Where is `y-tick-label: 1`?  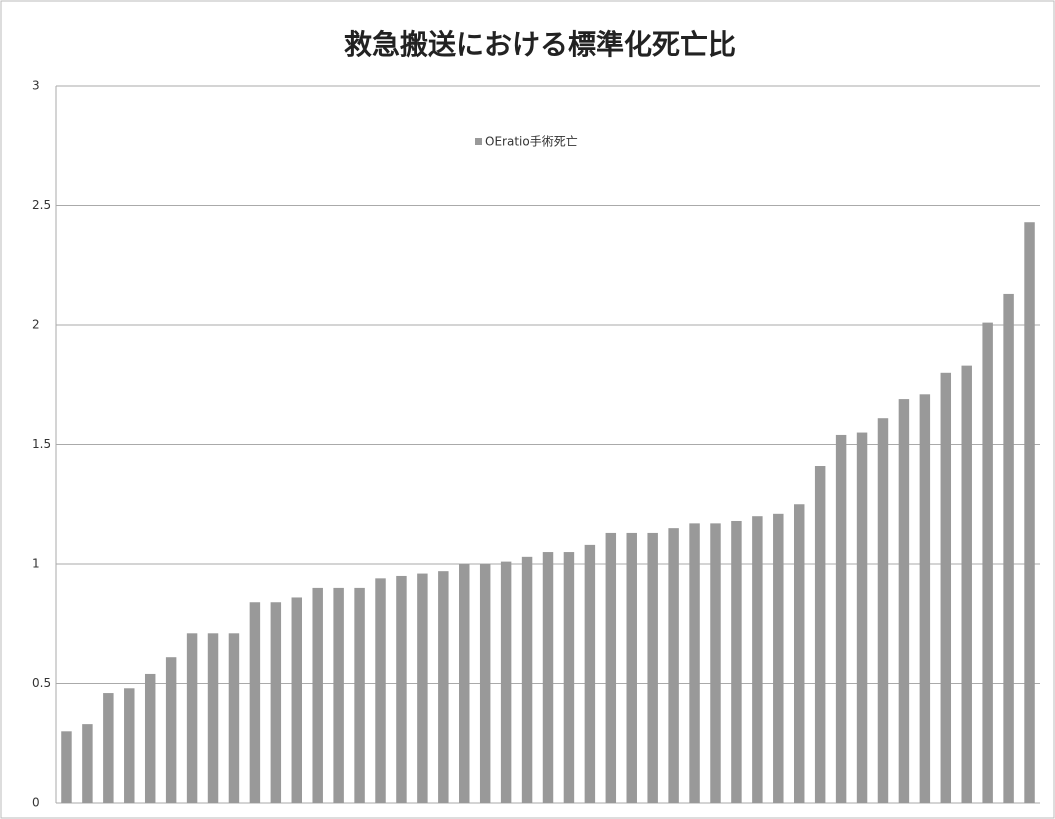 y-tick-label: 1 is located at coordinates (36, 564).